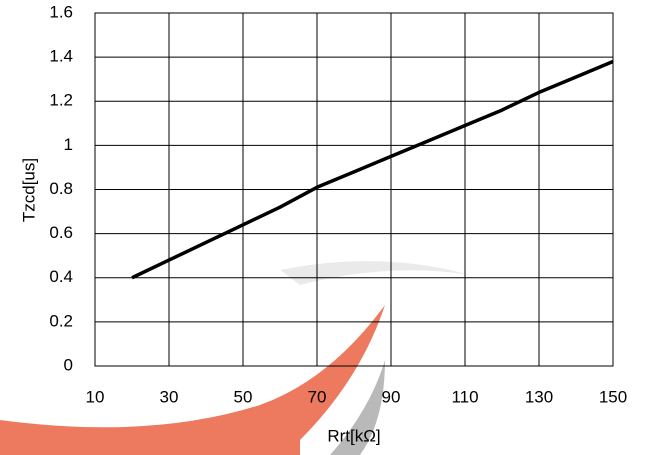 The height and width of the screenshot is (455, 649). I want to click on x-tick-label: 150, so click(613, 396).